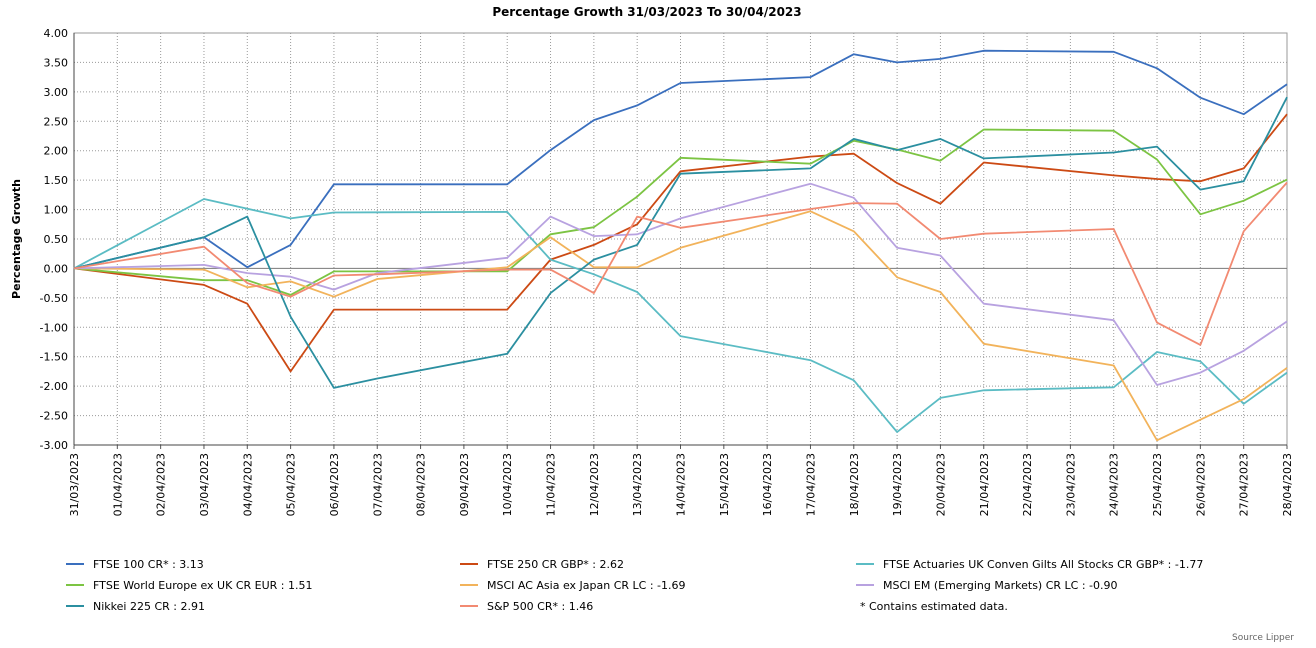 The width and height of the screenshot is (1316, 648). Describe the element at coordinates (202, 585) in the screenshot. I see `legend-entry: FTSE World Europe ex UK CR EUR : 1.51` at that location.